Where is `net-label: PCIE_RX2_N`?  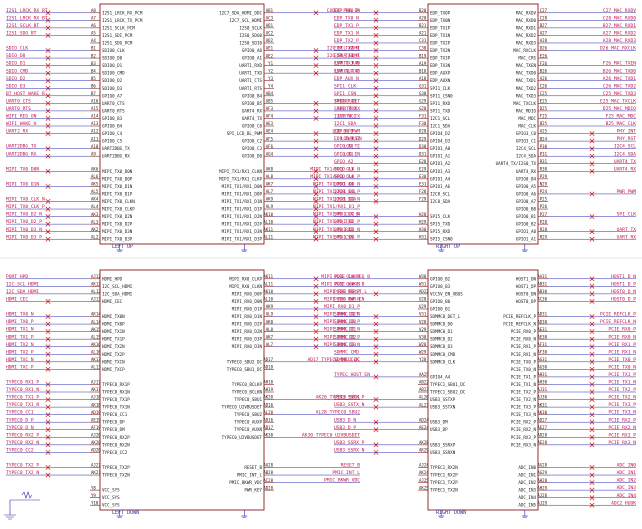
net-label: PCIE_RX2_N is located at coordinates (622, 428).